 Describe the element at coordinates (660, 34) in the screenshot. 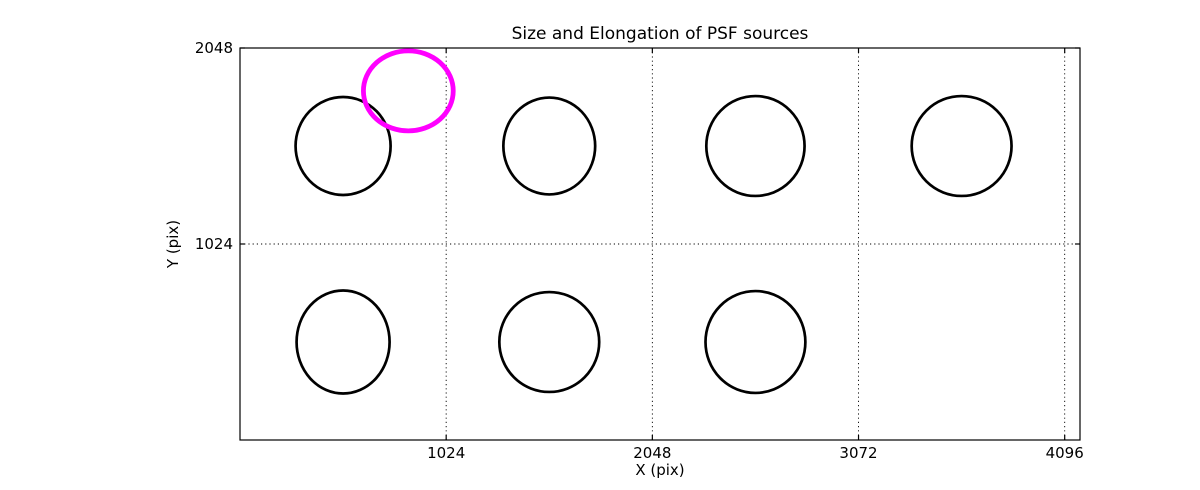

I see `chart-title: Size and Elongation of PSF sources` at that location.